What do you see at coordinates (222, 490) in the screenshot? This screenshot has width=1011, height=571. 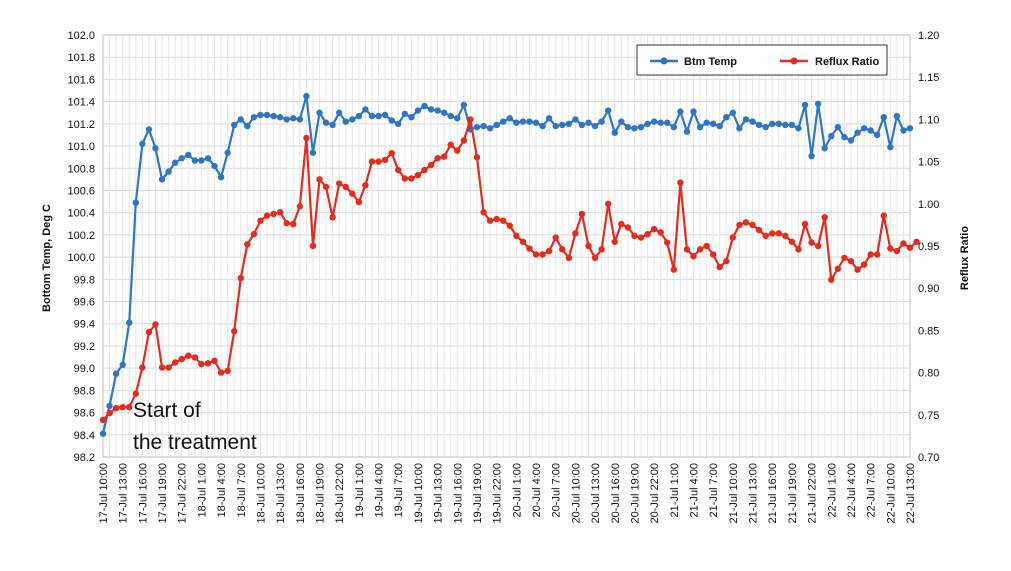 I see `x-tick-label: 18-Jul 4:00` at bounding box center [222, 490].